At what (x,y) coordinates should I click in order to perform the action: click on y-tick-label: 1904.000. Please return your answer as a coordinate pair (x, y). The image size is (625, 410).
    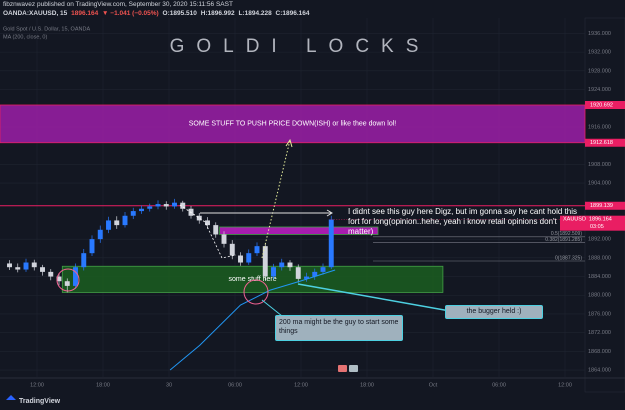
    Looking at the image, I should click on (599, 183).